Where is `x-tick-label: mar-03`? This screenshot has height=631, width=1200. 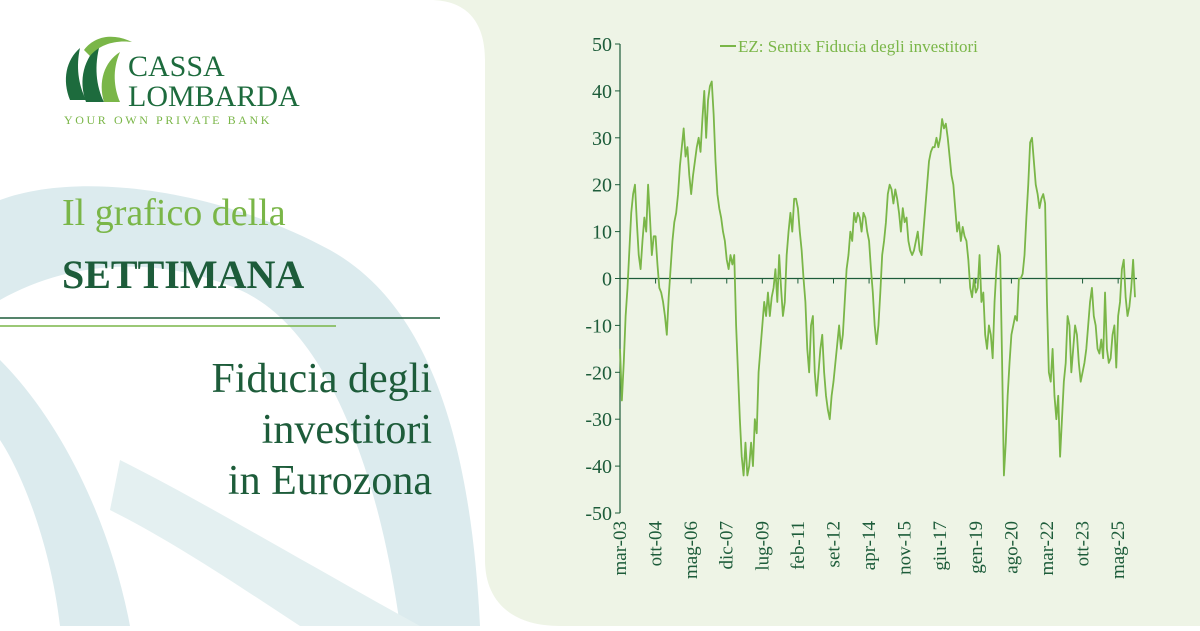 x-tick-label: mar-03 is located at coordinates (620, 548).